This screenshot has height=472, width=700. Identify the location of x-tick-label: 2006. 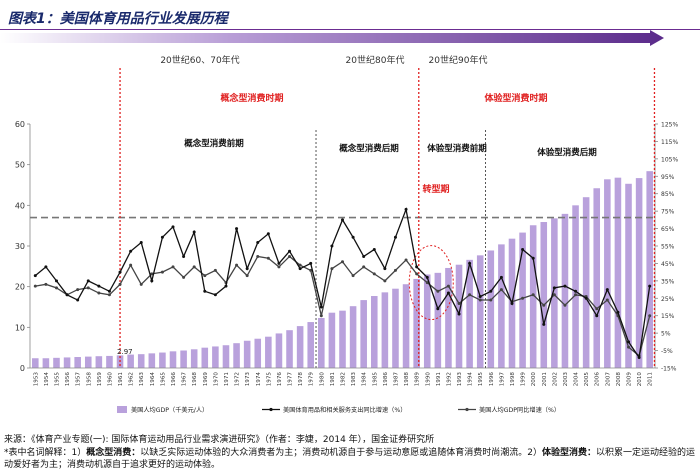
(598, 379).